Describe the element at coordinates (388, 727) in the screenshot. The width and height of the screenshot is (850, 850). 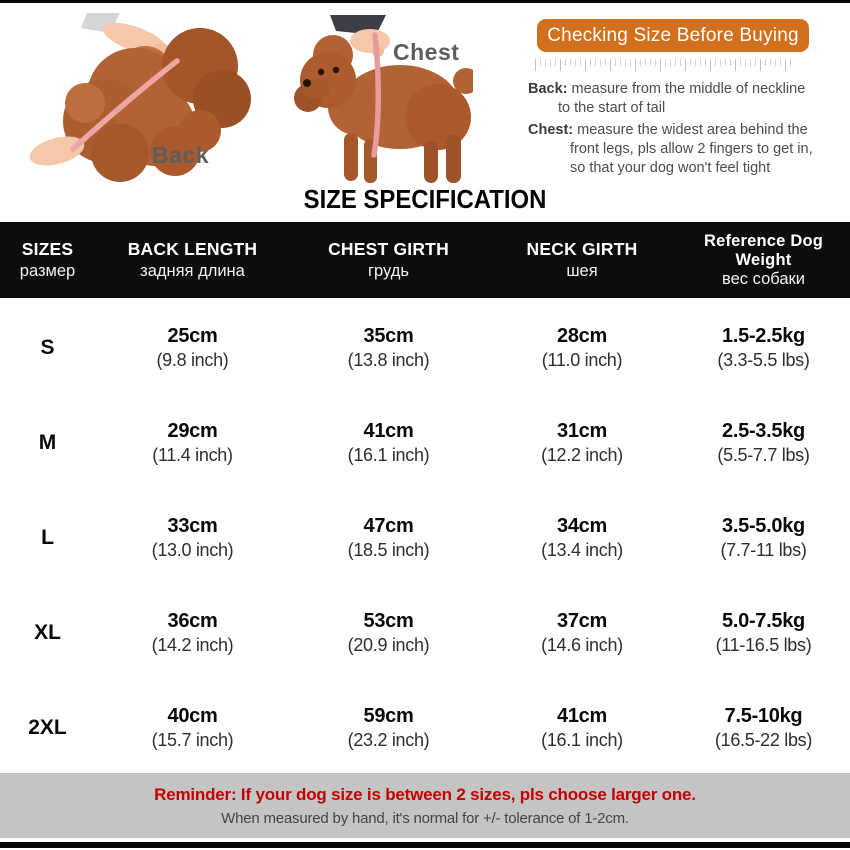
I see `chest-girth-cell: 59cm (23.2 inch)` at that location.